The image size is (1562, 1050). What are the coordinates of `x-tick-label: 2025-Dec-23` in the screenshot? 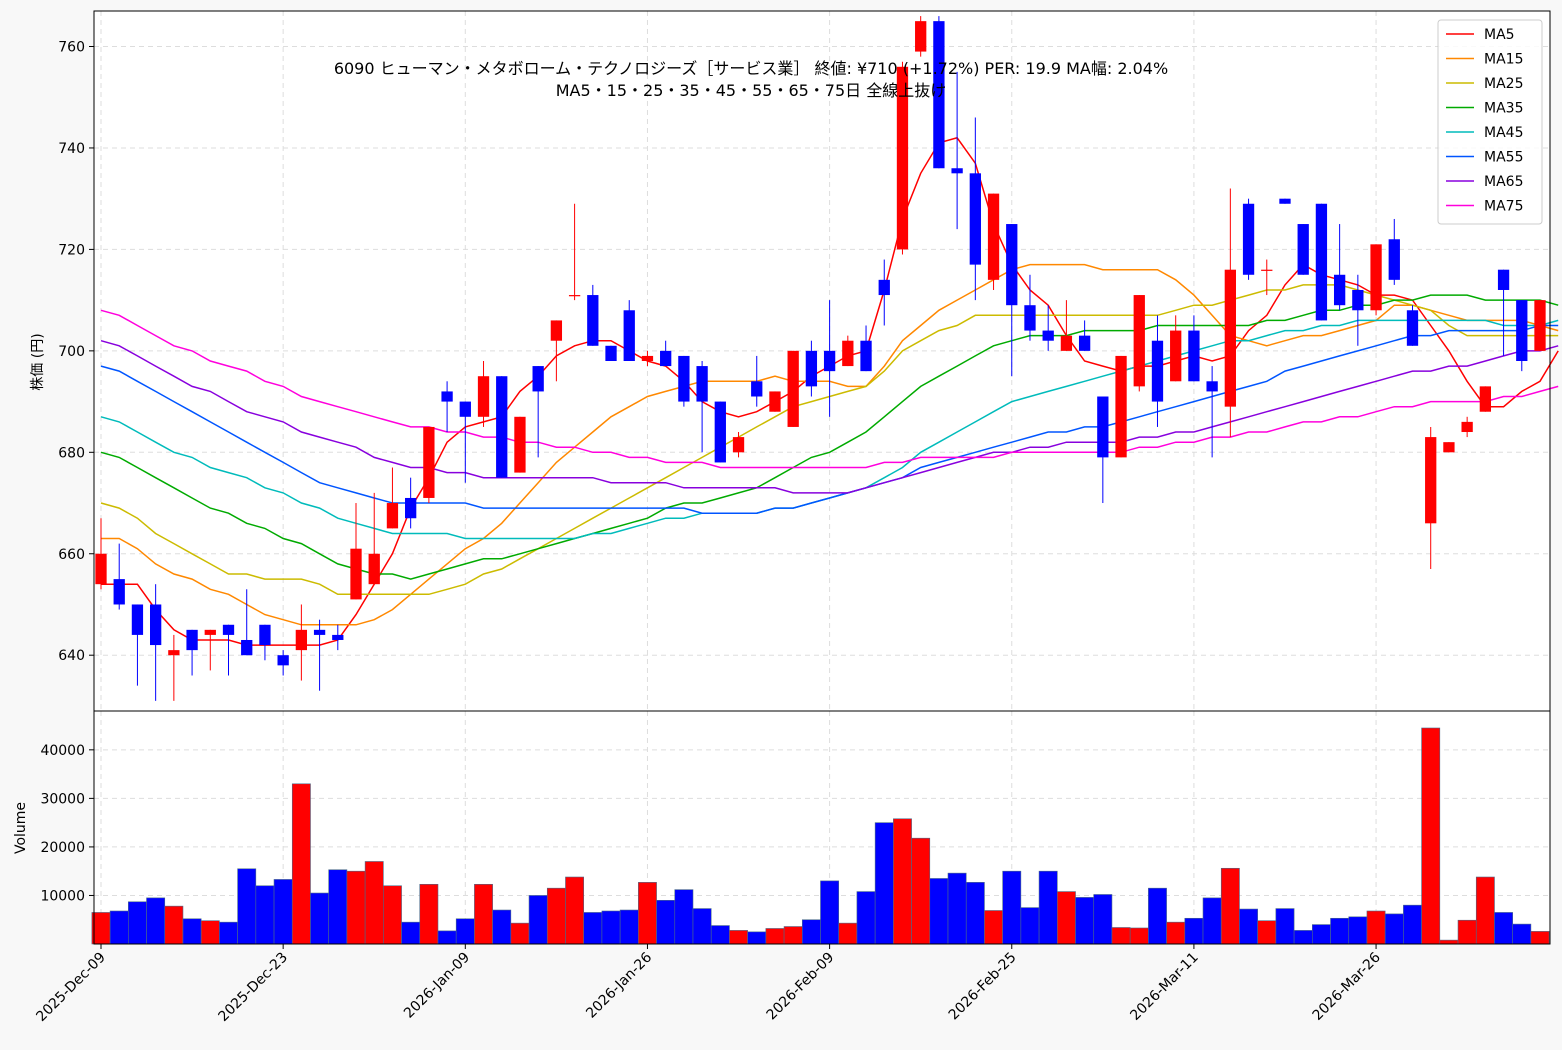 It's located at (253, 987).